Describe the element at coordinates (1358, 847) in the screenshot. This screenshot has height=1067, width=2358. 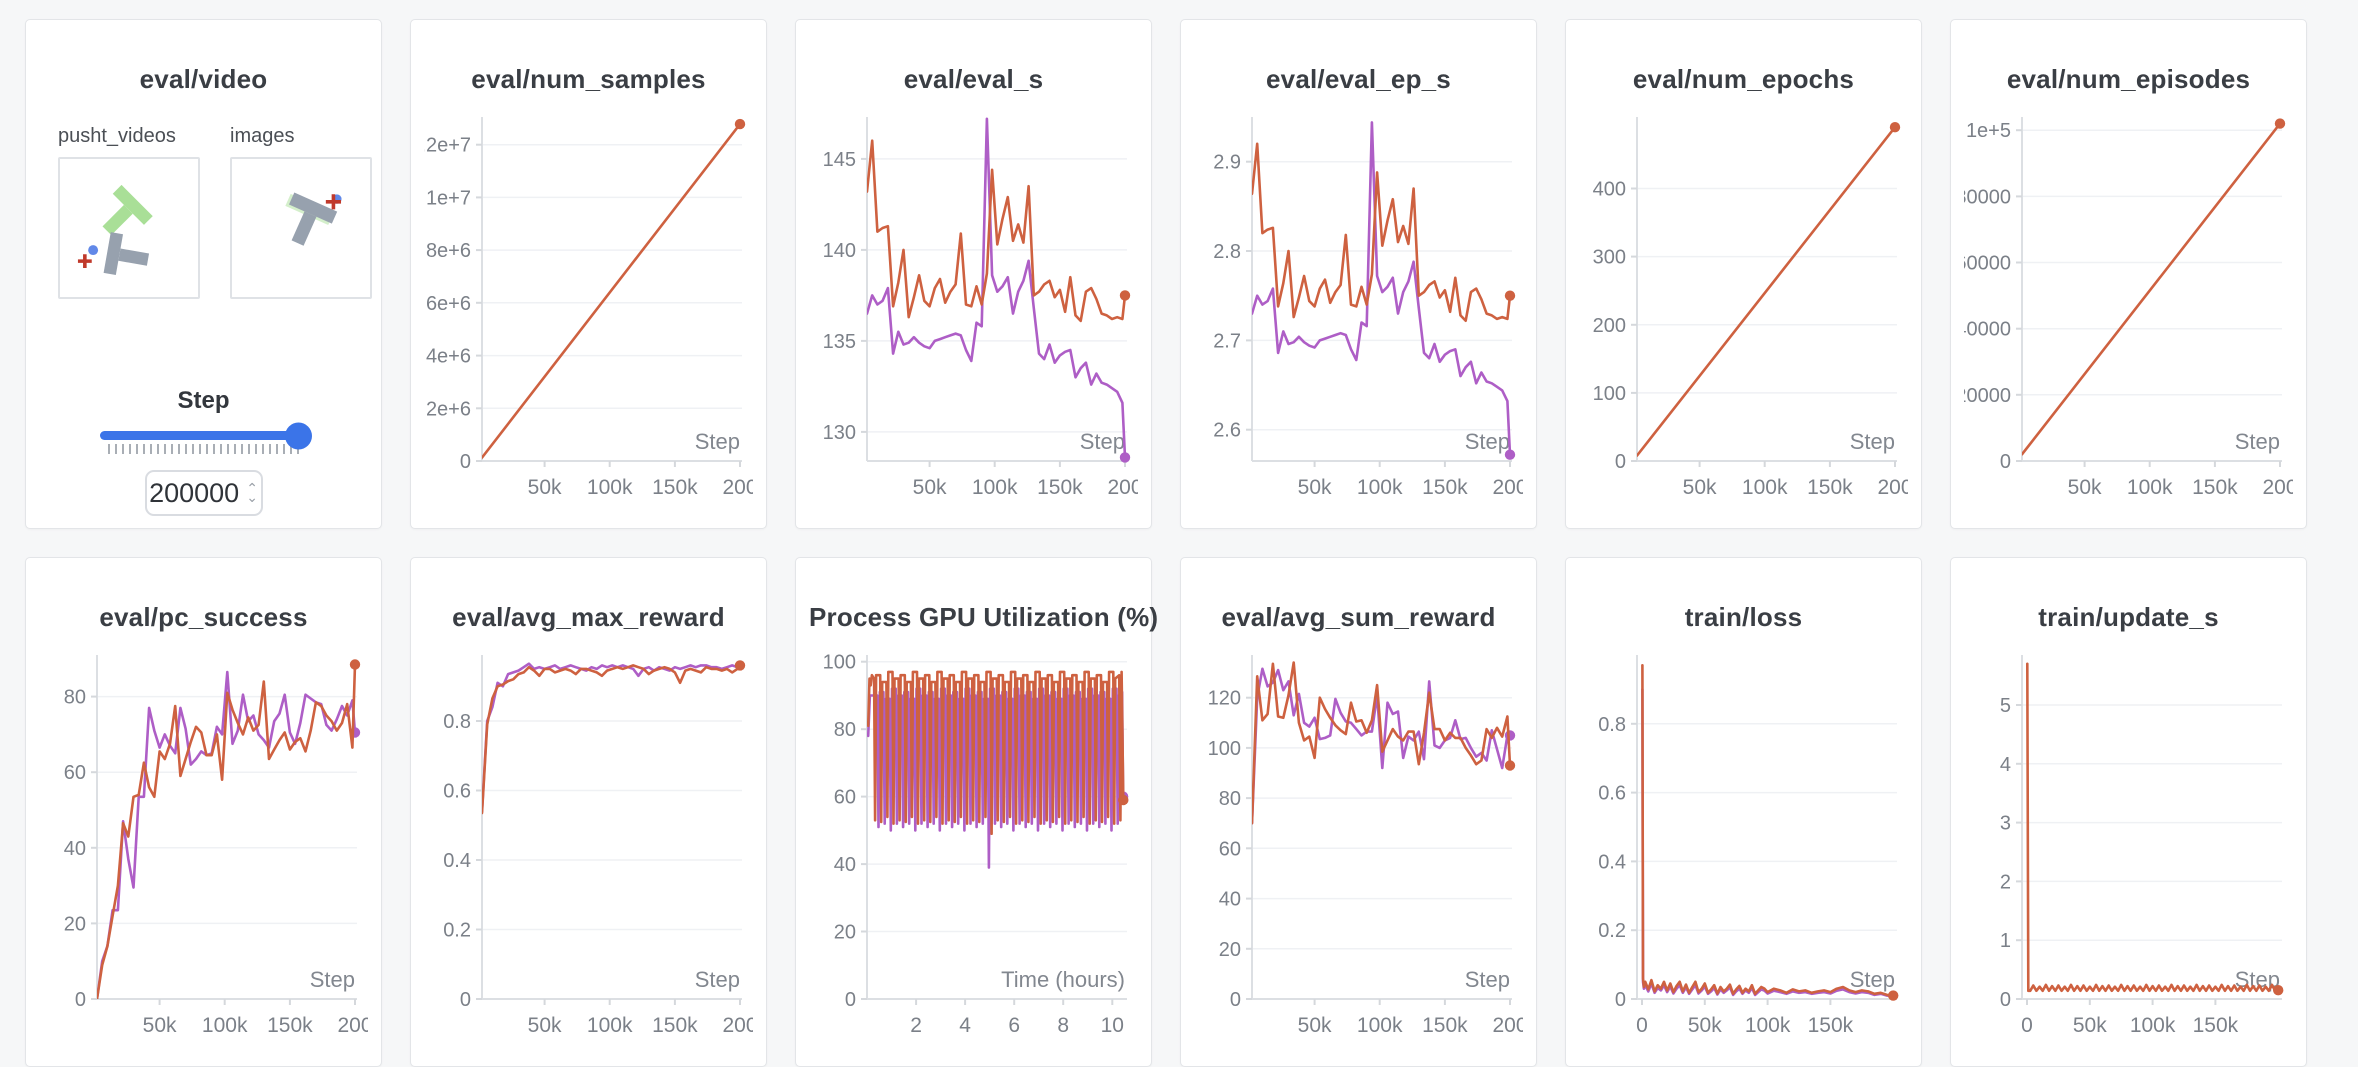
I see `chart-plot-eval-avg-sum-reward: 0 20 40 60 80 100 120 50k 100k 150k 200 Step` at that location.